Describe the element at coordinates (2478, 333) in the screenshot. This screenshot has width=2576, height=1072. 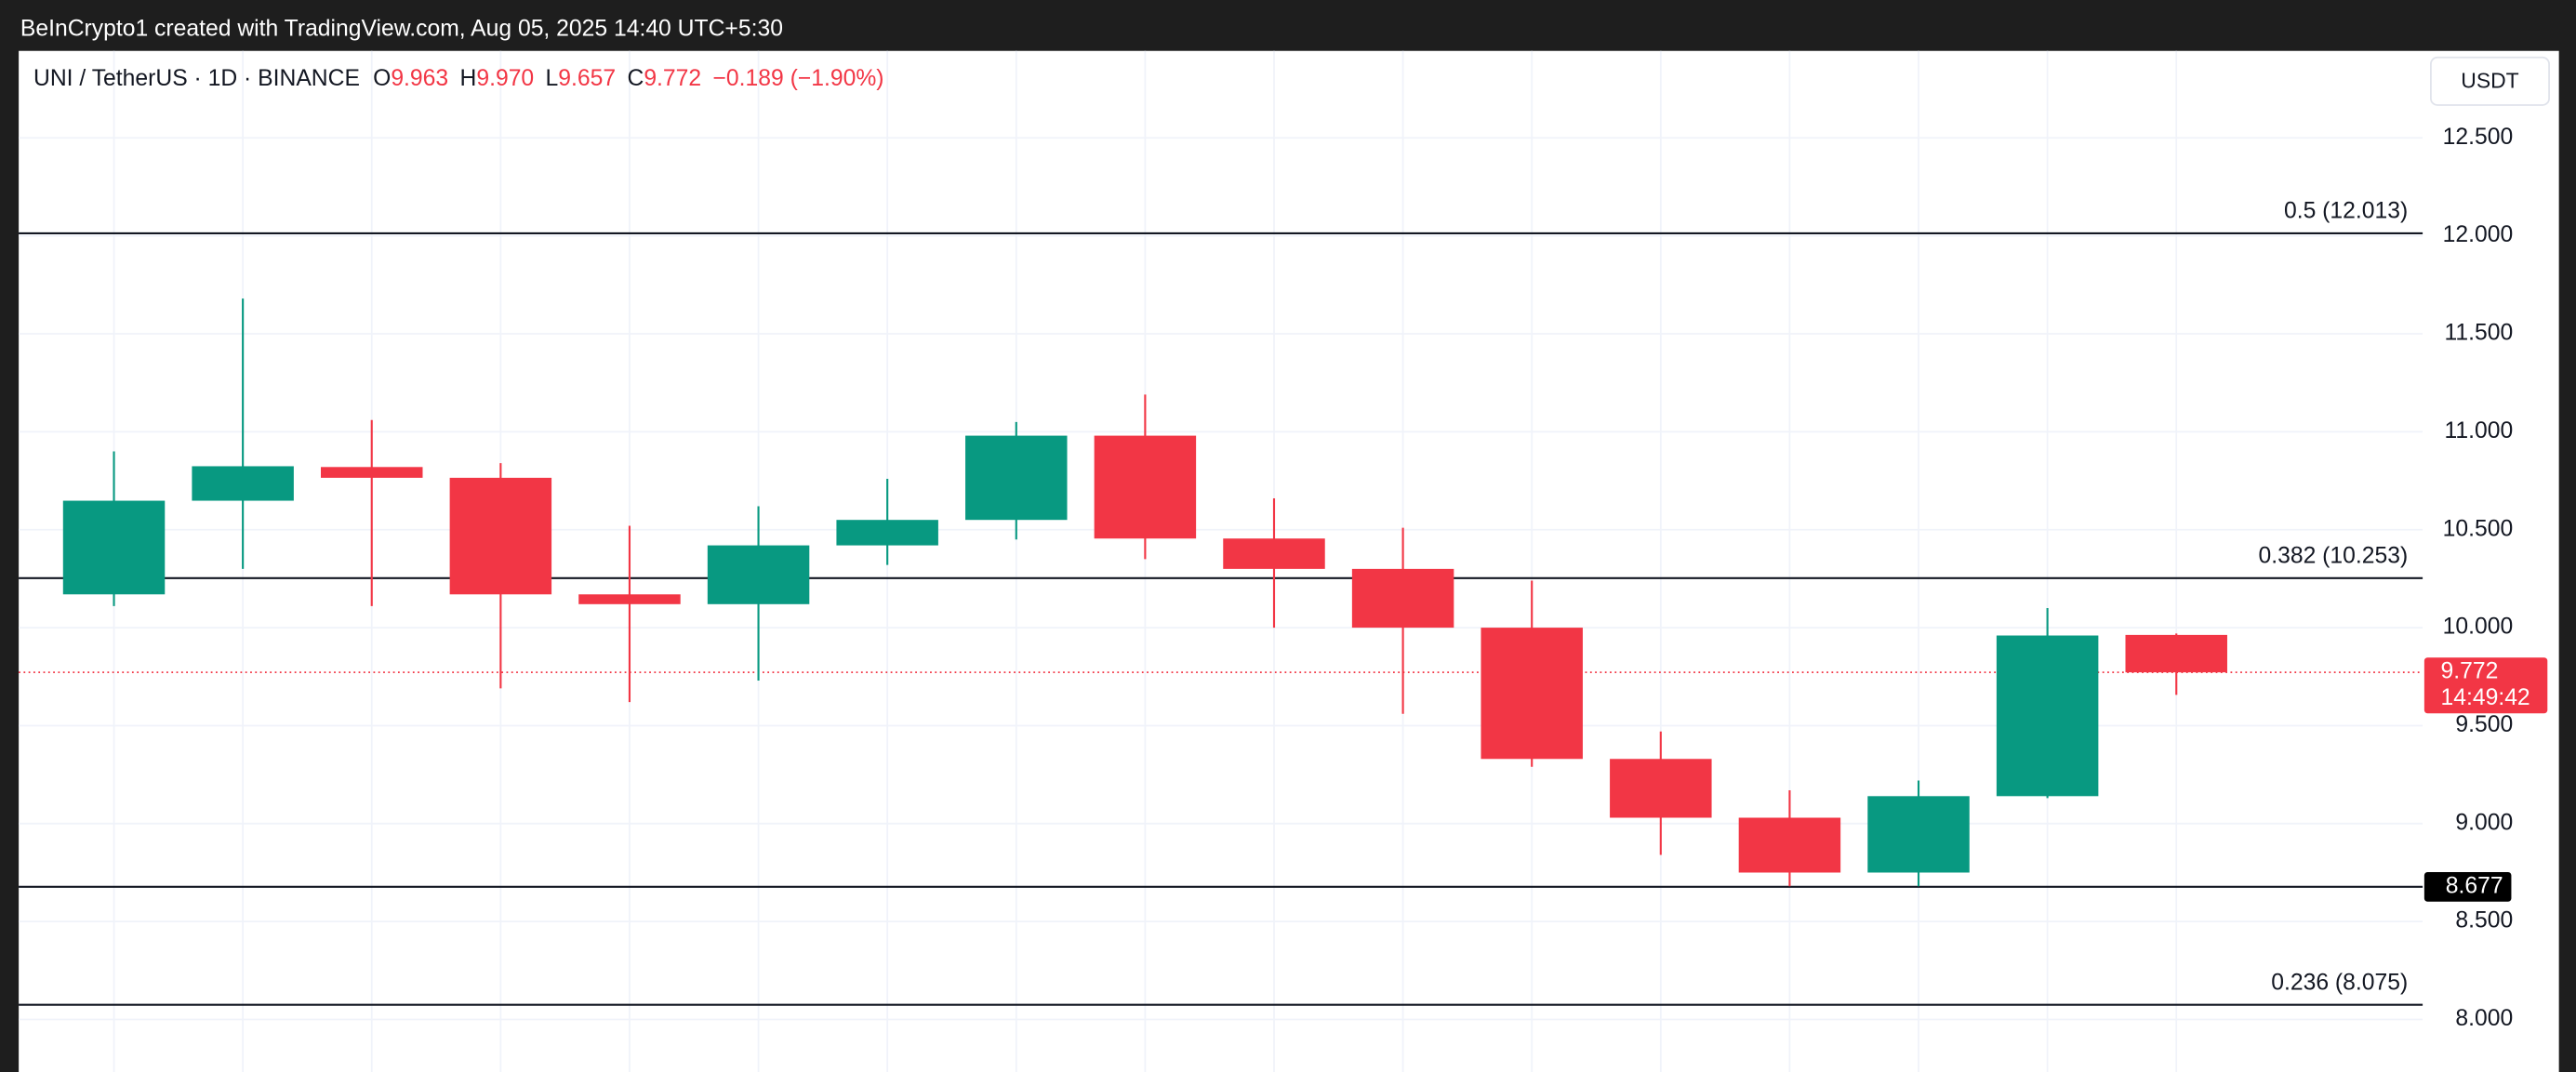
I see `y-tick-label: 11.500` at that location.